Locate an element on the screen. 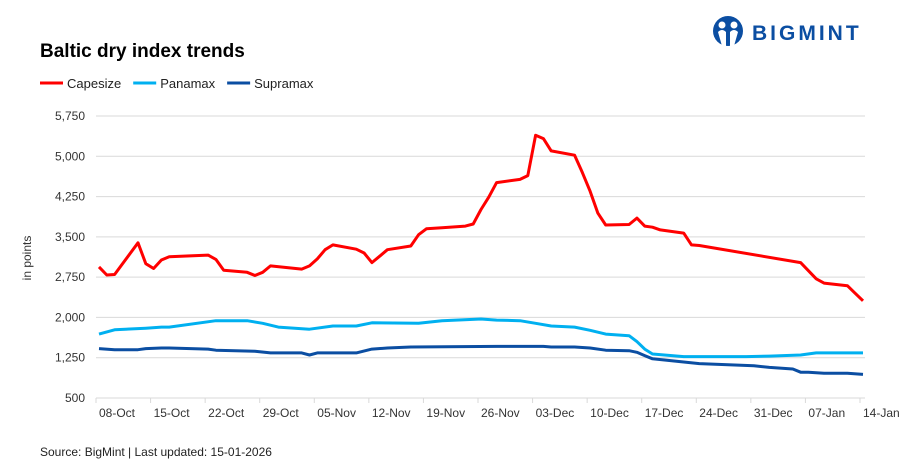 This screenshot has width=909, height=476. bigmint-logo: BIGMINT is located at coordinates (787, 31).